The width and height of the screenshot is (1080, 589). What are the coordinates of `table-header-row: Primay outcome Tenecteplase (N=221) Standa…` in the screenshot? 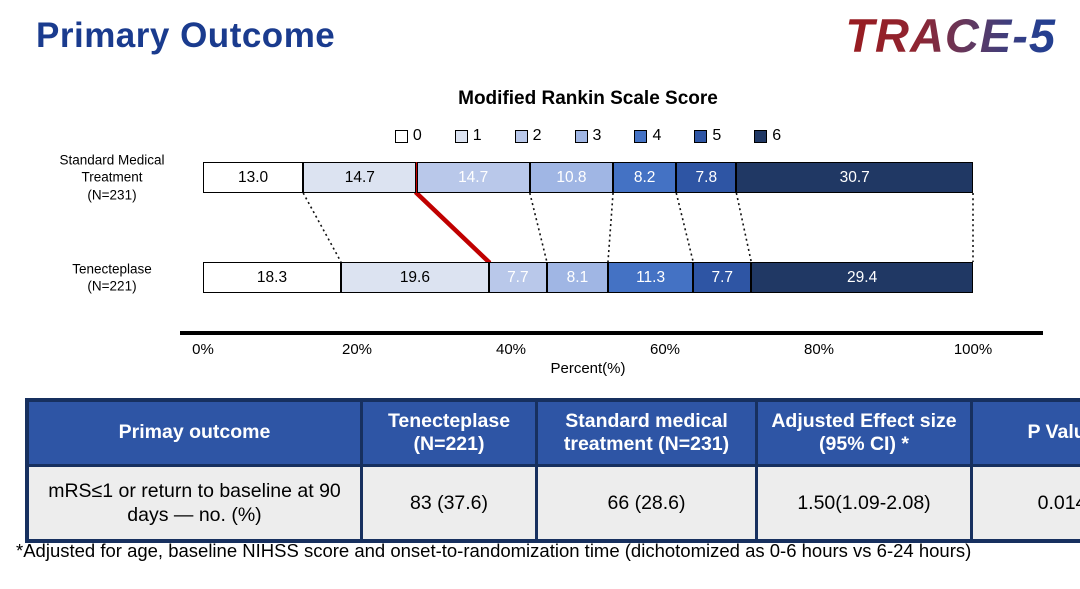 It's located at (552, 432).